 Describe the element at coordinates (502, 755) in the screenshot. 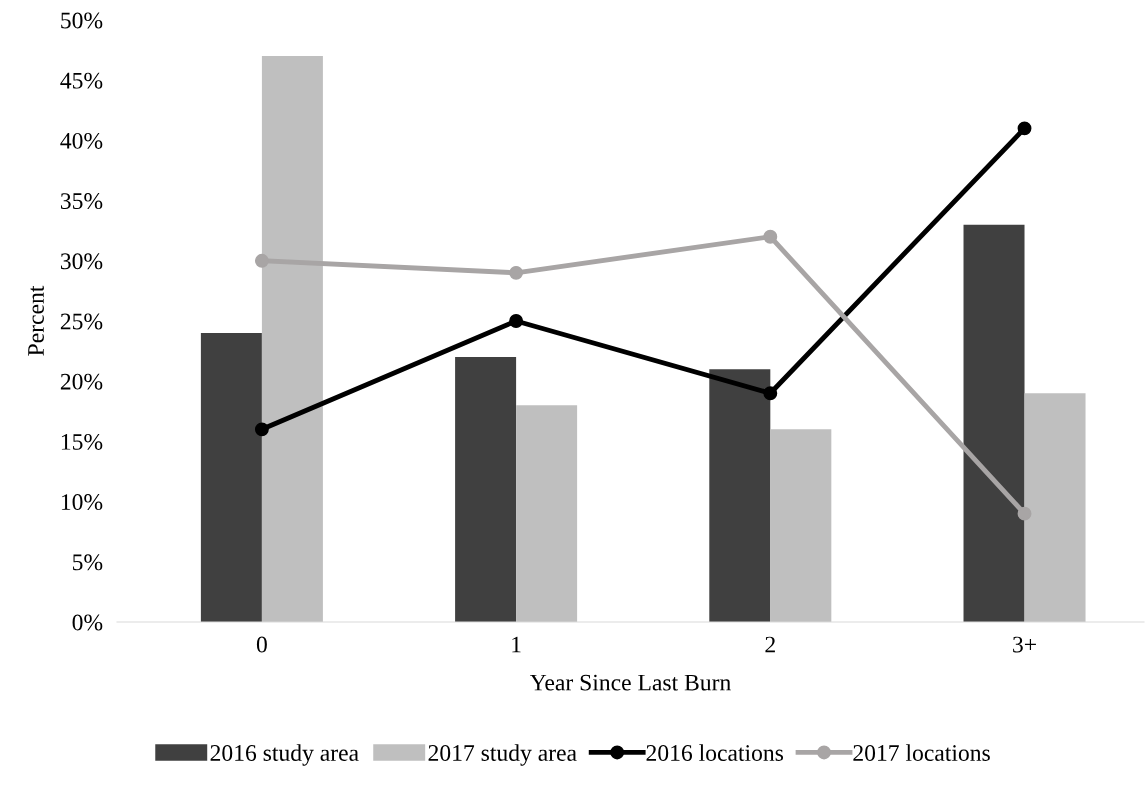

I see `legend-label: 2017 study area` at that location.